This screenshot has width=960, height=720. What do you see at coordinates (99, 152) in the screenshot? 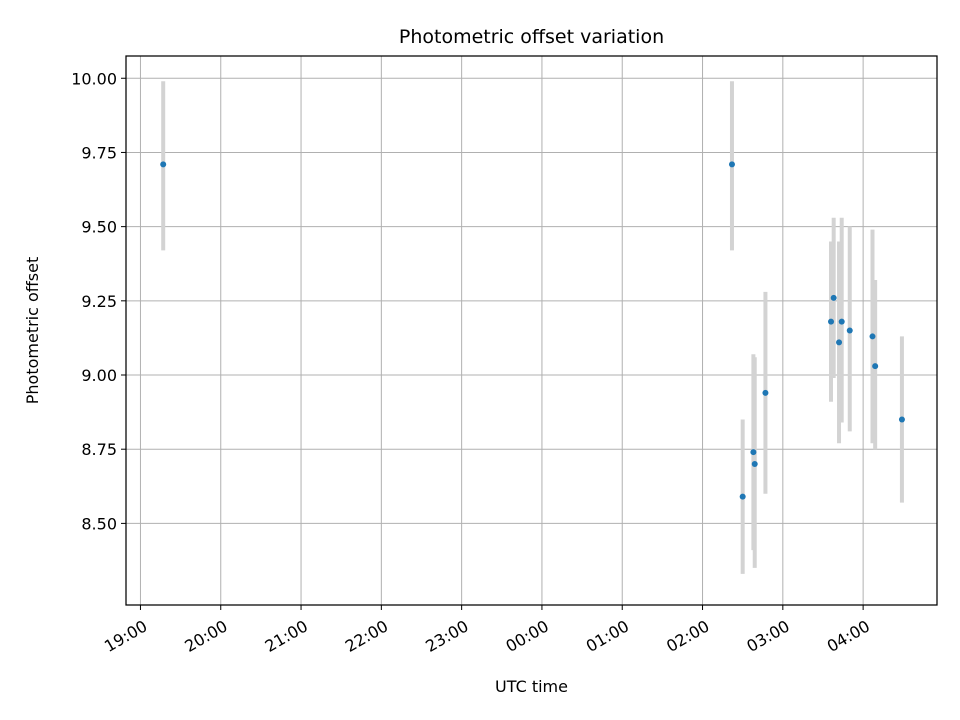
I see `y-tick-label: 9.75` at bounding box center [99, 152].